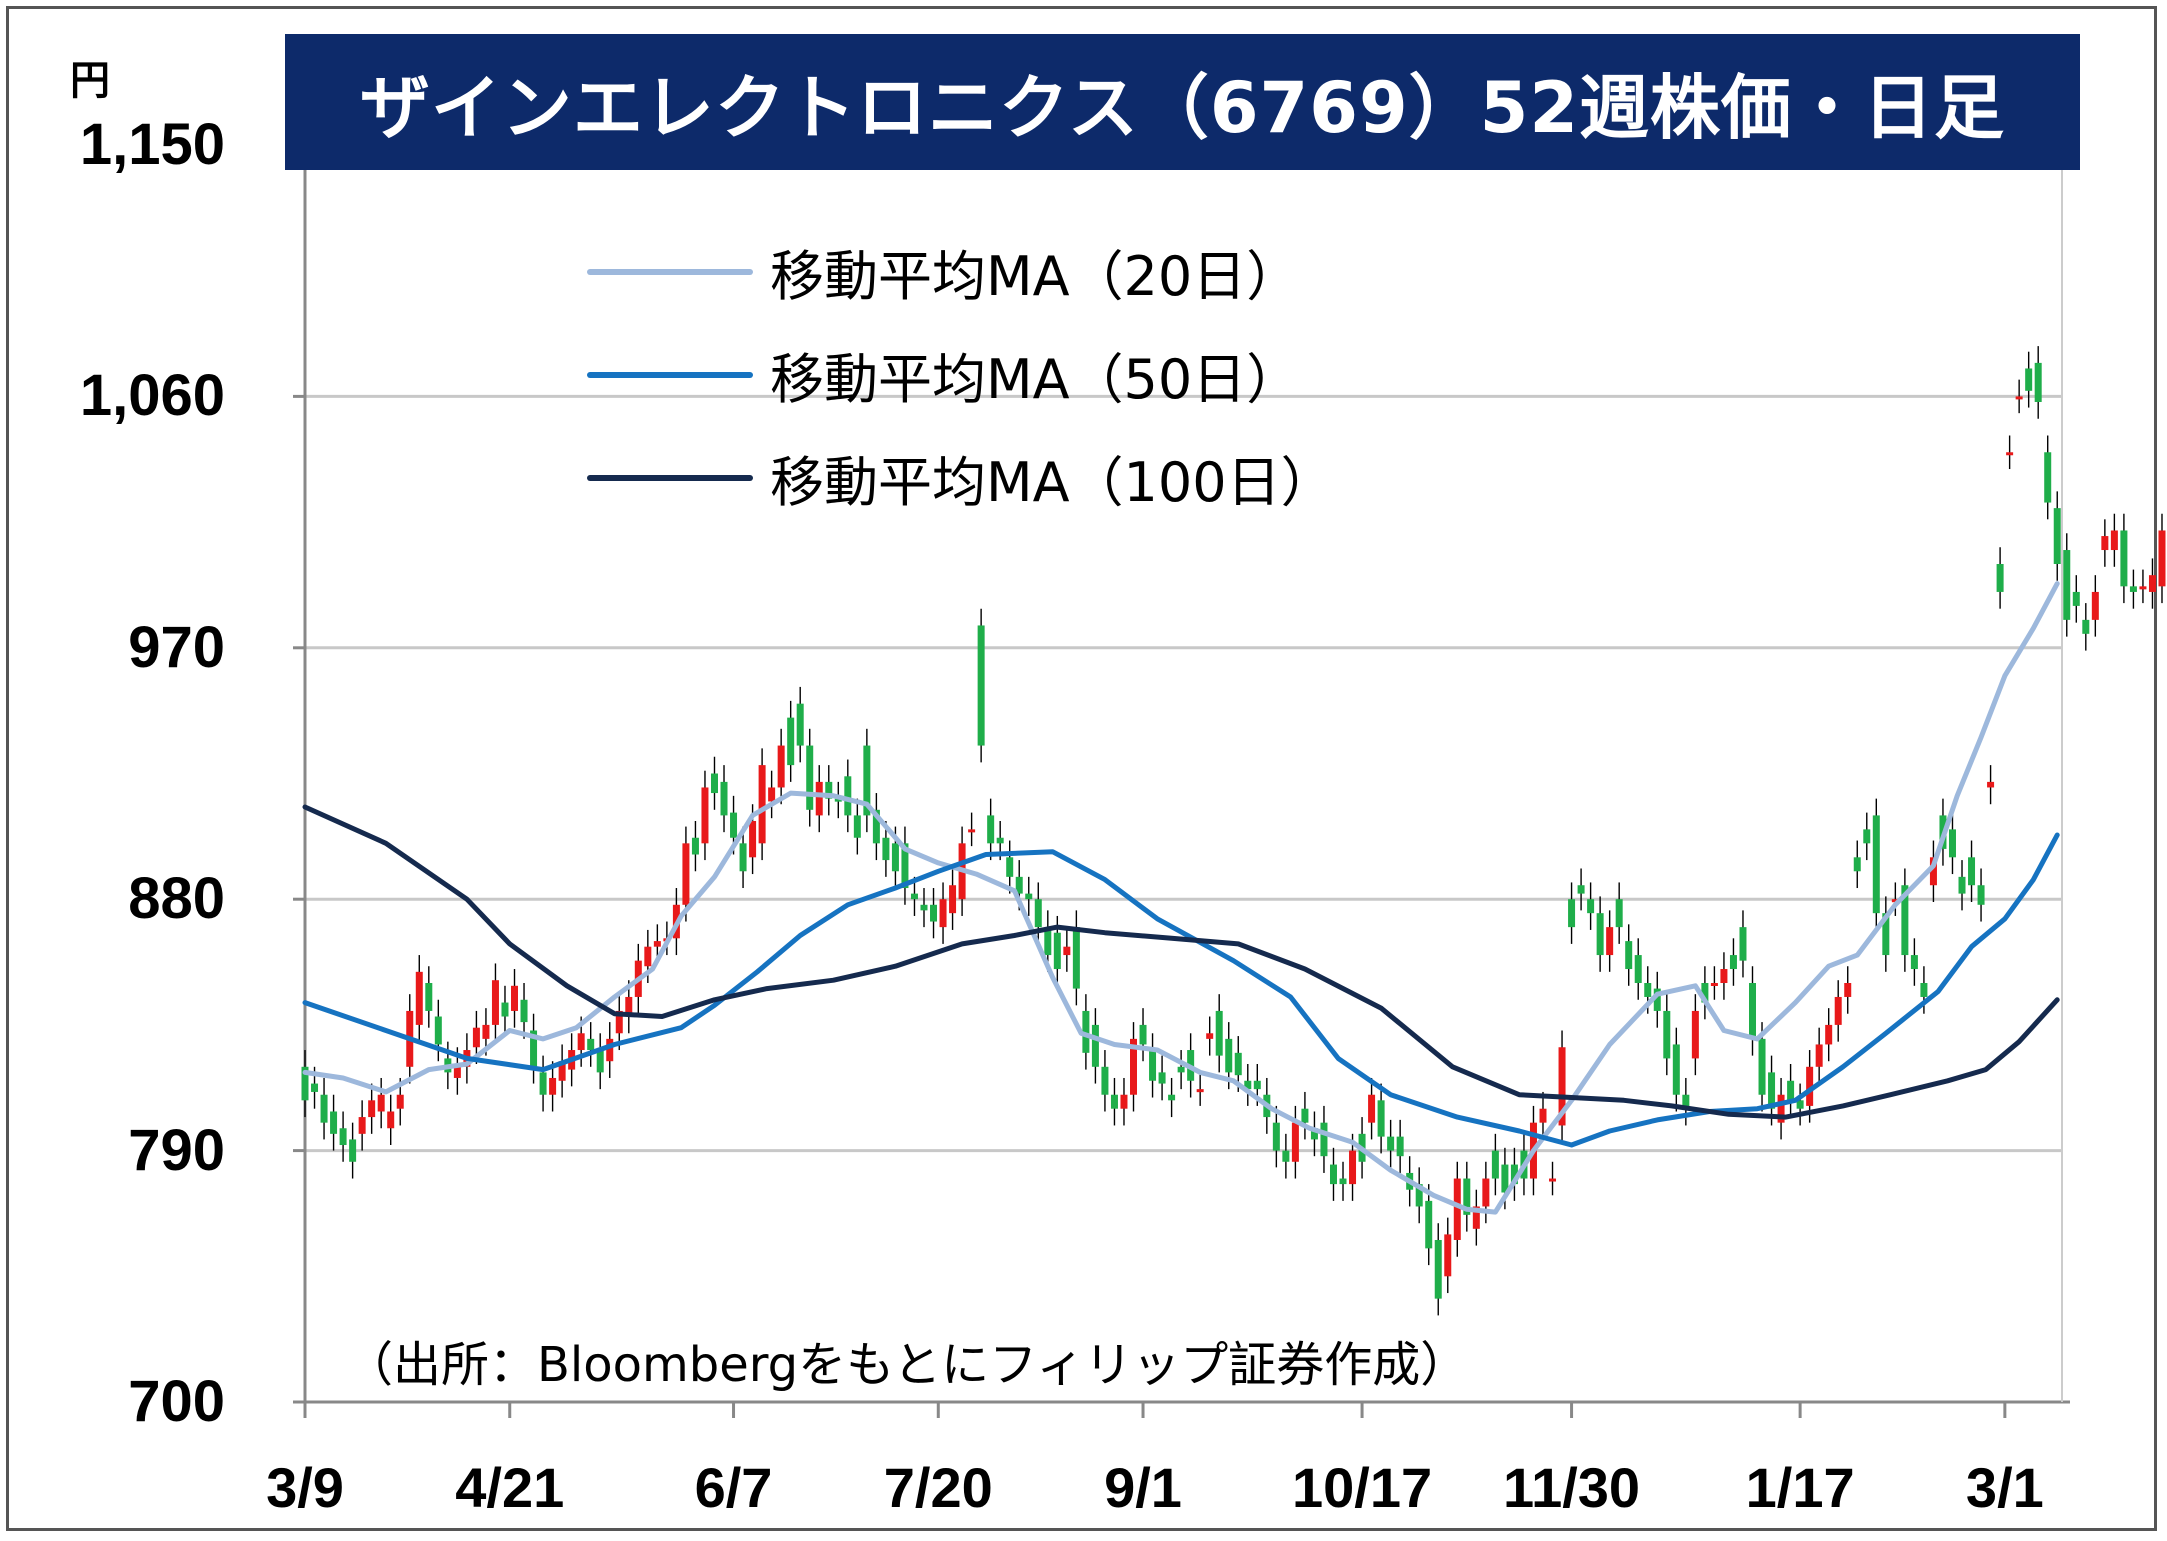 This screenshot has height=1541, width=2167. I want to click on legend-label-ma100: 移動平均MA（100日）, so click(1052, 482).